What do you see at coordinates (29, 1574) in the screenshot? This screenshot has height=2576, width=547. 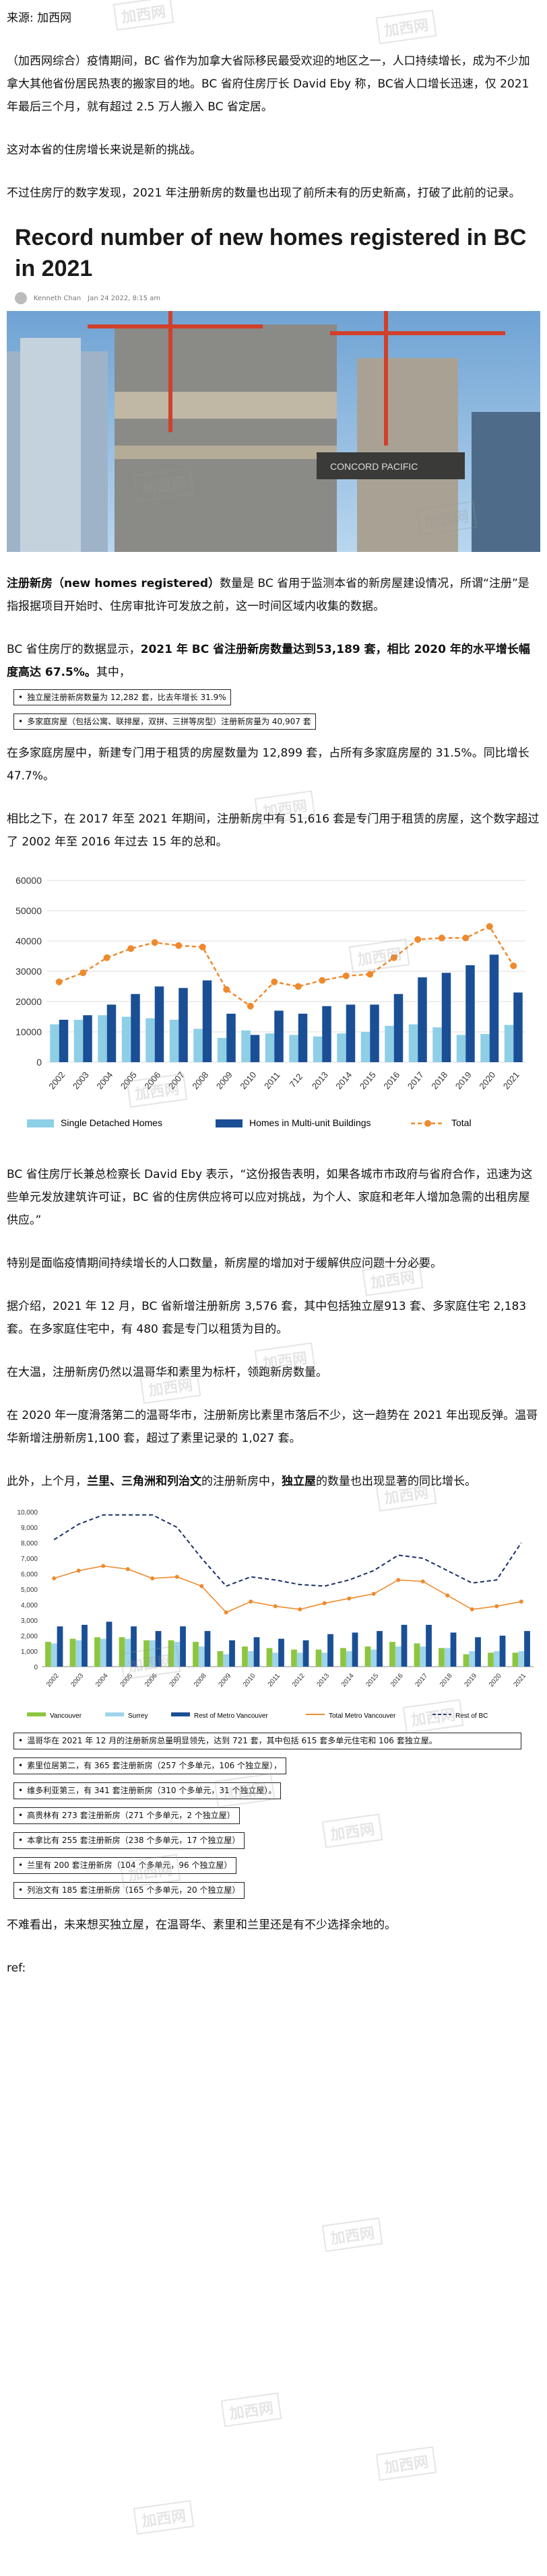 I see `y-tick-label: 6,000` at bounding box center [29, 1574].